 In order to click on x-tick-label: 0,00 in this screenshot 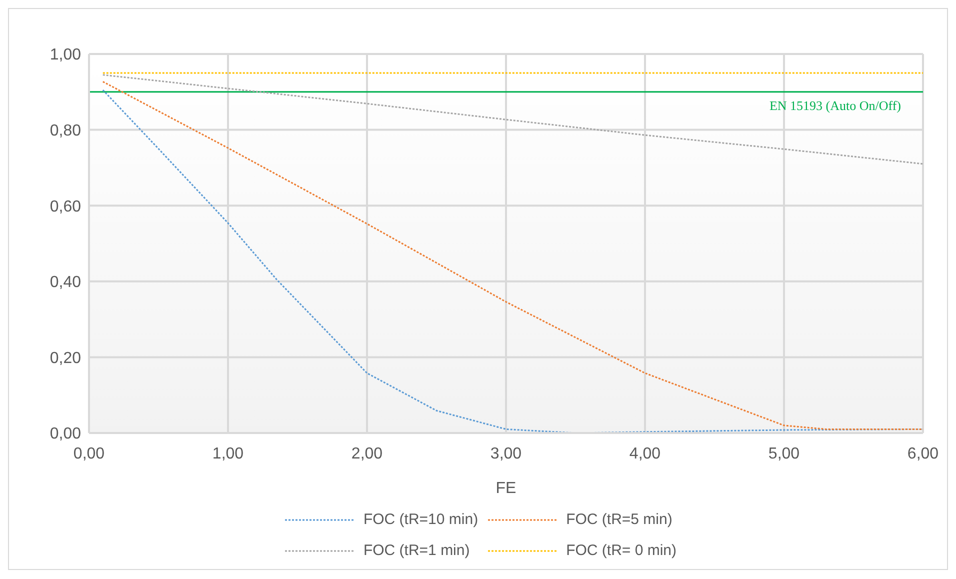, I will do `click(89, 453)`.